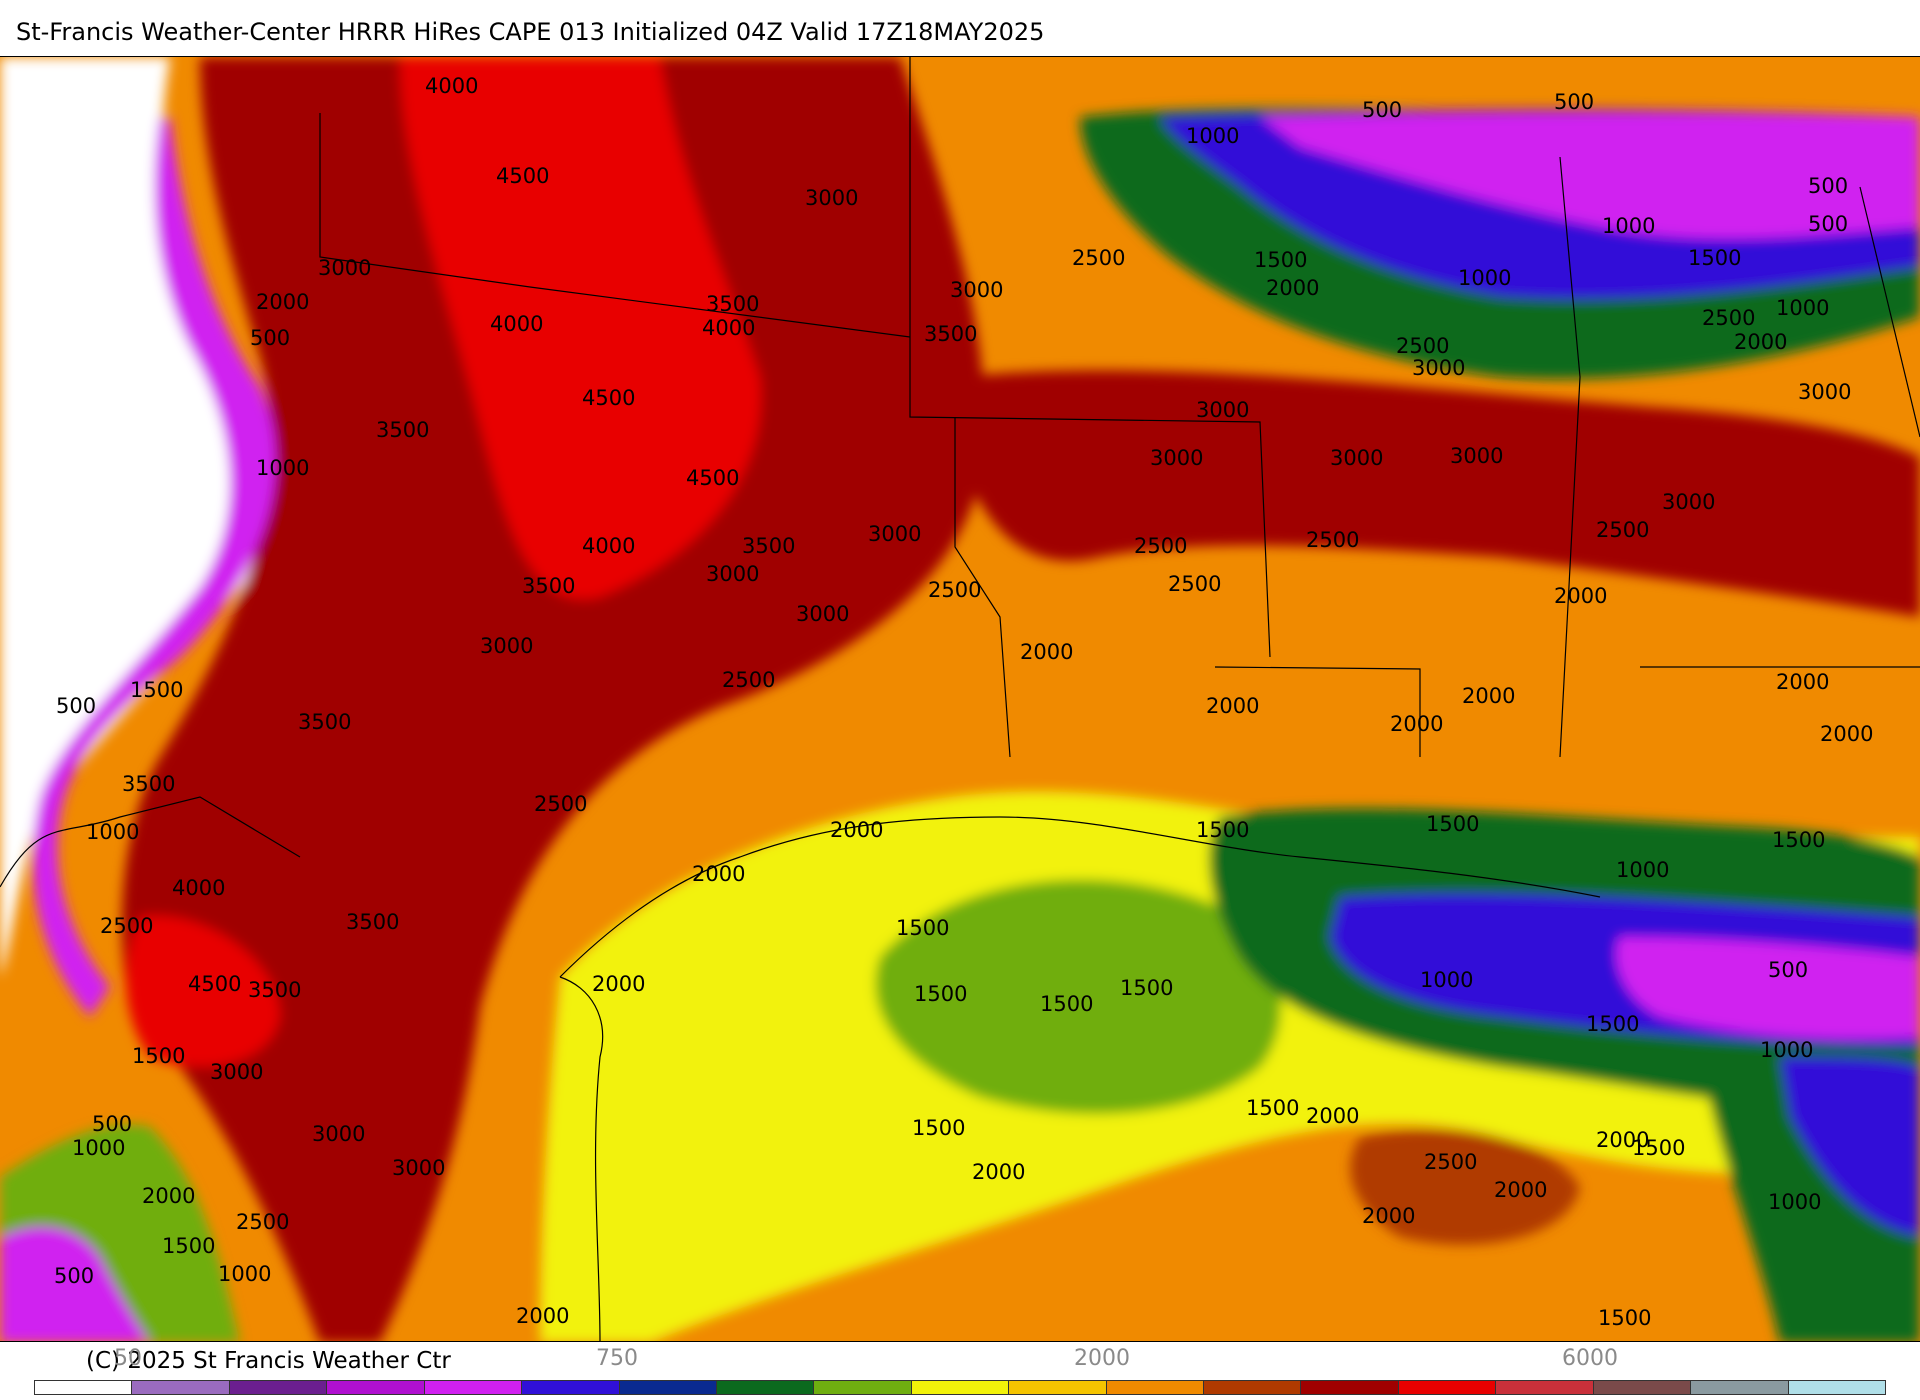 Image resolution: width=1920 pixels, height=1400 pixels. I want to click on colorbar-tick-label: 750, so click(617, 1358).